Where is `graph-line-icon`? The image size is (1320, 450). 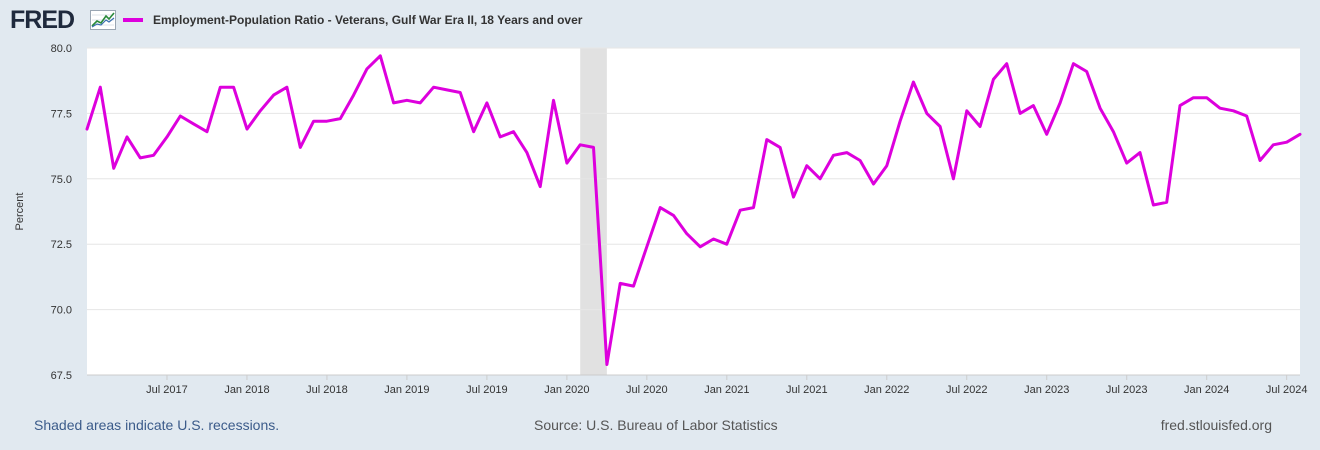 graph-line-icon is located at coordinates (103, 20).